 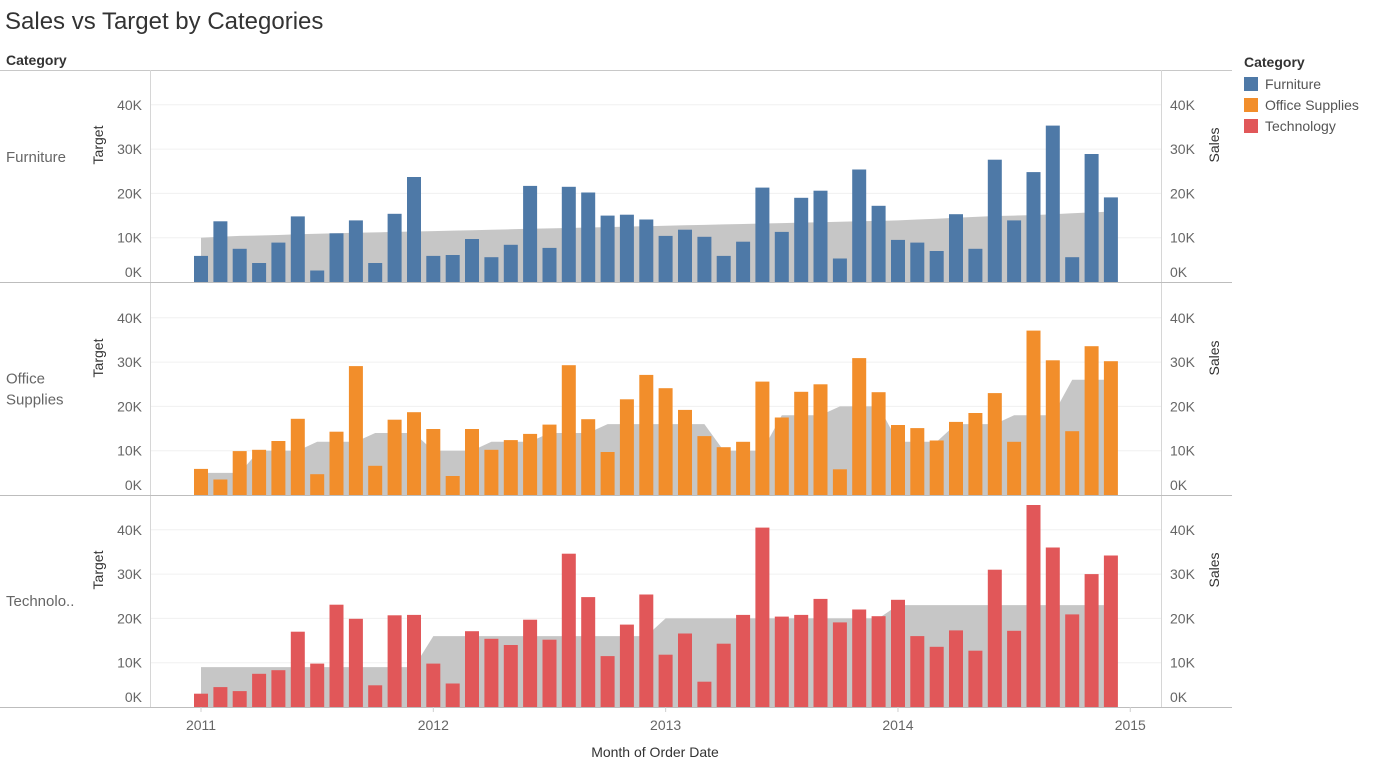 What do you see at coordinates (1312, 104) in the screenshot?
I see `legend-item-office-supplies: Office Supplies` at bounding box center [1312, 104].